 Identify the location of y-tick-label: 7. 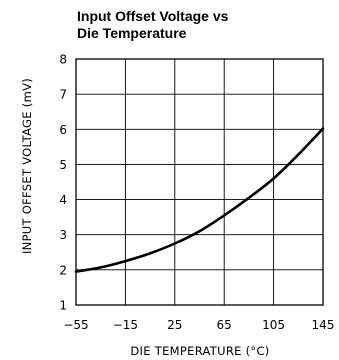
(63, 95).